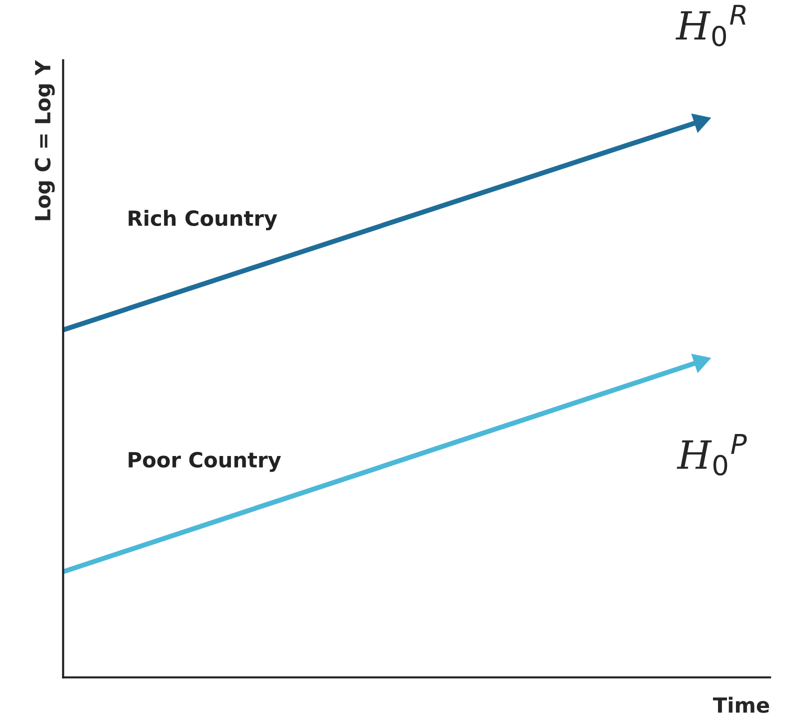 The image size is (789, 726). Describe the element at coordinates (44, 140) in the screenshot. I see `y-axis-title: Log C = Log Y` at that location.